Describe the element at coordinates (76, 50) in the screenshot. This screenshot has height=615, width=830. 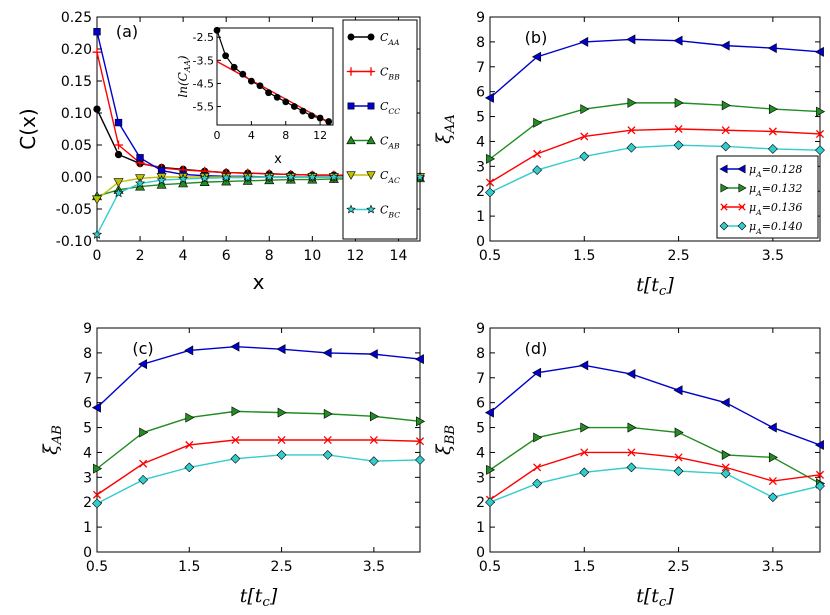
I see `y-tick-label: 0.20` at that location.